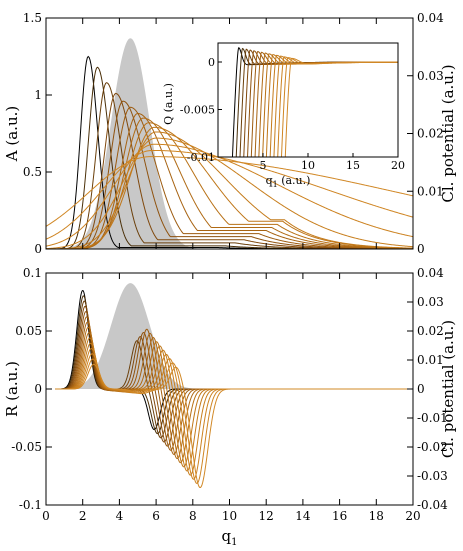 Image resolution: width=463 pixels, height=551 pixels. What do you see at coordinates (201, 157) in the screenshot?
I see `inset-y-tick-label-2: -0.01` at bounding box center [201, 157].